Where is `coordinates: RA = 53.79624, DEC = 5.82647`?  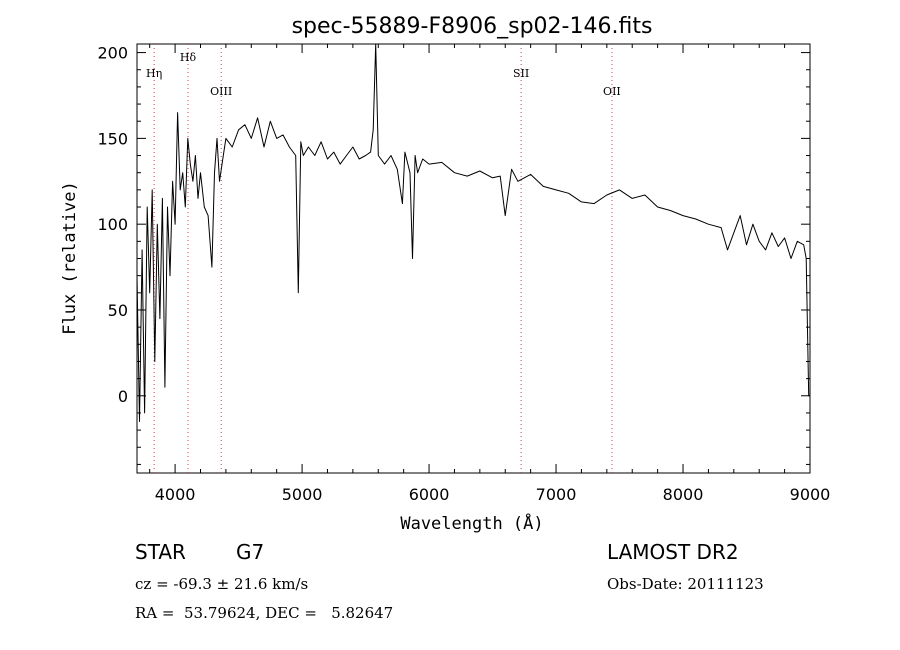 coordinates: RA = 53.79624, DEC = 5.82647 is located at coordinates (264, 613).